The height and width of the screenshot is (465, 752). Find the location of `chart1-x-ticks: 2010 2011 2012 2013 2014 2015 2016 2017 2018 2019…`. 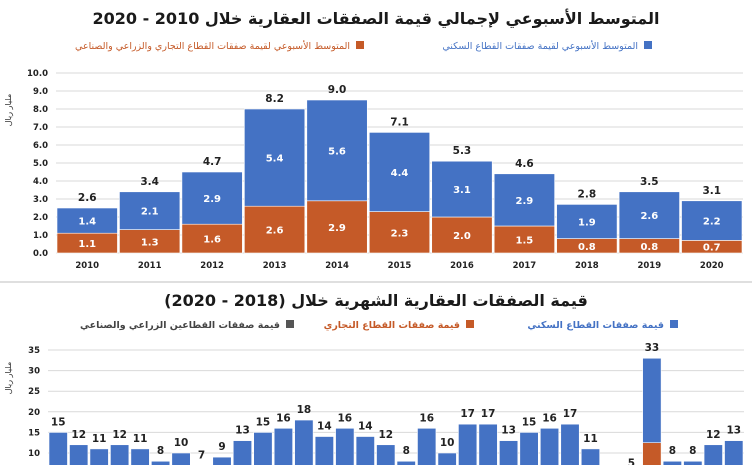

chart1-x-ticks: 2010 2011 2012 2013 2014 2015 2016 2017 2018 2019… is located at coordinates (399, 266).